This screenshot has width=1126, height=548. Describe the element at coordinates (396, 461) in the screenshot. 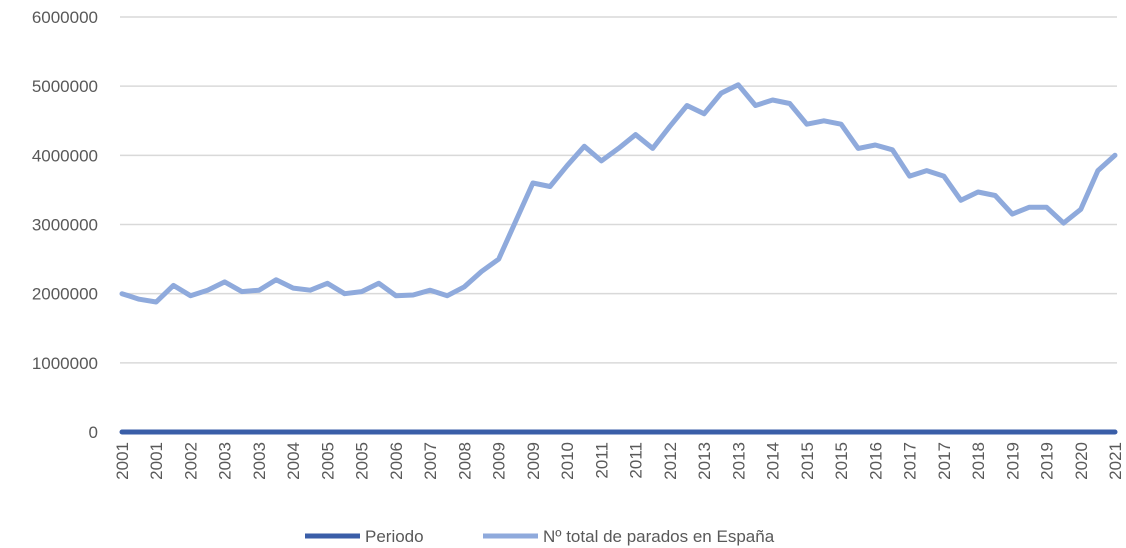

I see `x-tick-label: 2006` at that location.